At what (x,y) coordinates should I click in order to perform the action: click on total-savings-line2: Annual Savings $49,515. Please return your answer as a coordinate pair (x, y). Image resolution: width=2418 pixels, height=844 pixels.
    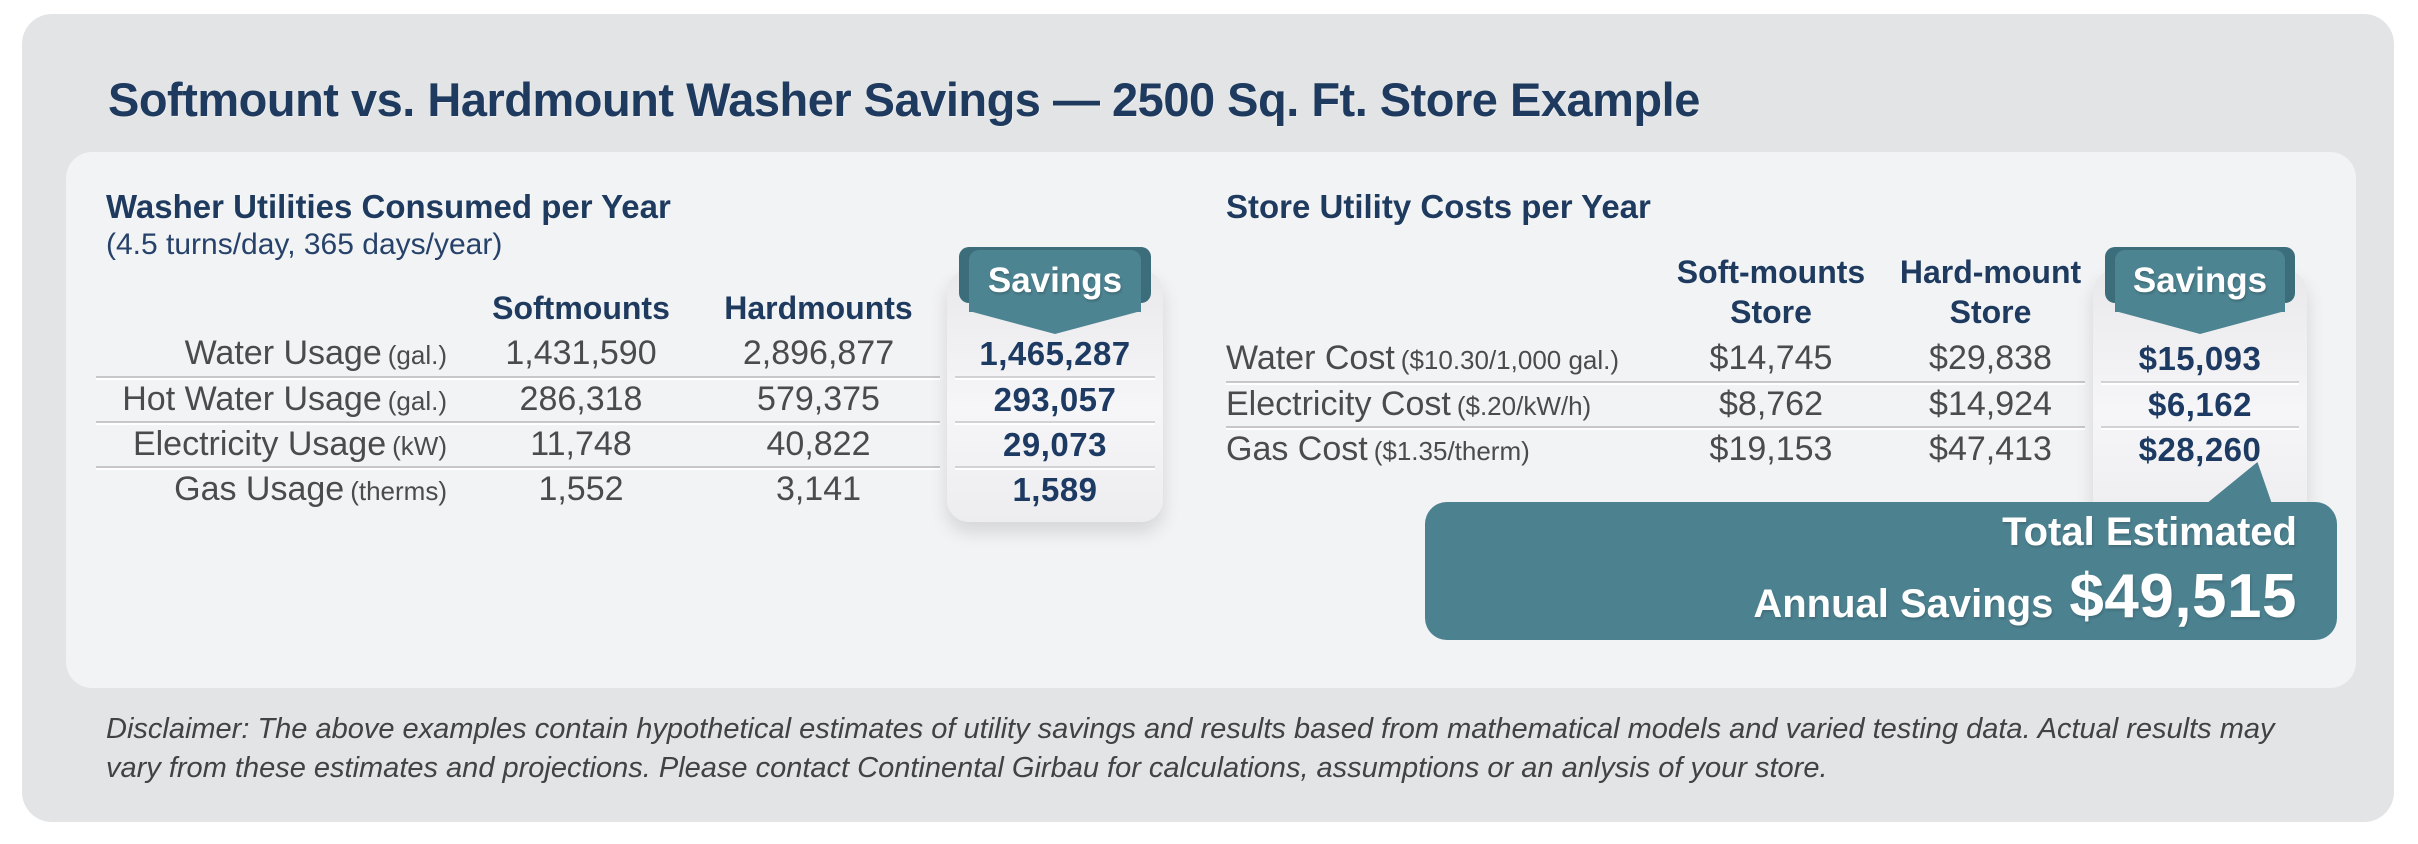
    Looking at the image, I should click on (2025, 596).